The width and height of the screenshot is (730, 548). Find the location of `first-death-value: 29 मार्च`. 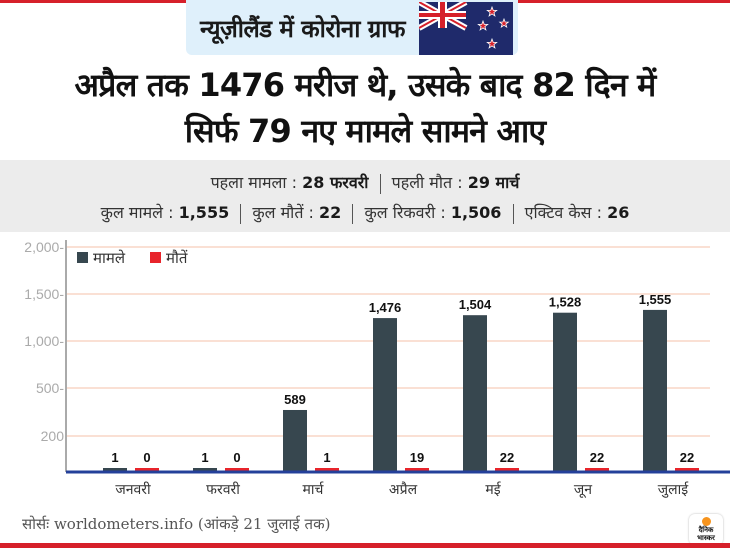

first-death-value: 29 मार्च is located at coordinates (493, 182).